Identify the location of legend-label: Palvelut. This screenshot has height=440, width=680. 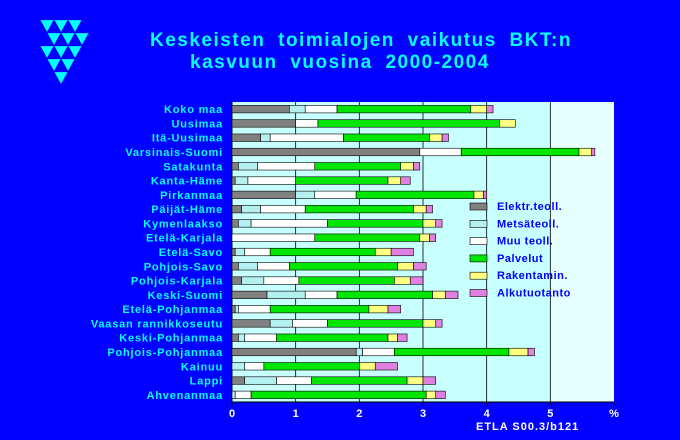
(520, 259).